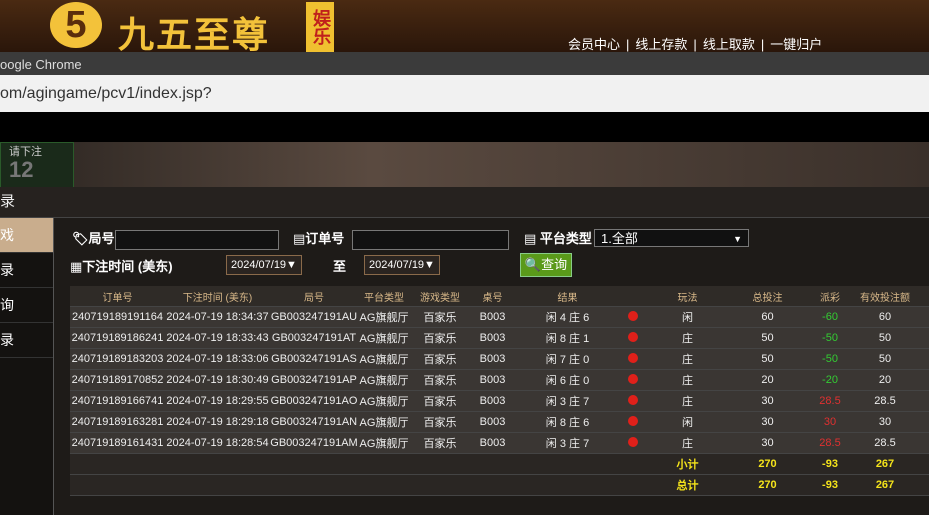 The image size is (929, 515). Describe the element at coordinates (830, 338) in the screenshot. I see `cell: -50` at that location.